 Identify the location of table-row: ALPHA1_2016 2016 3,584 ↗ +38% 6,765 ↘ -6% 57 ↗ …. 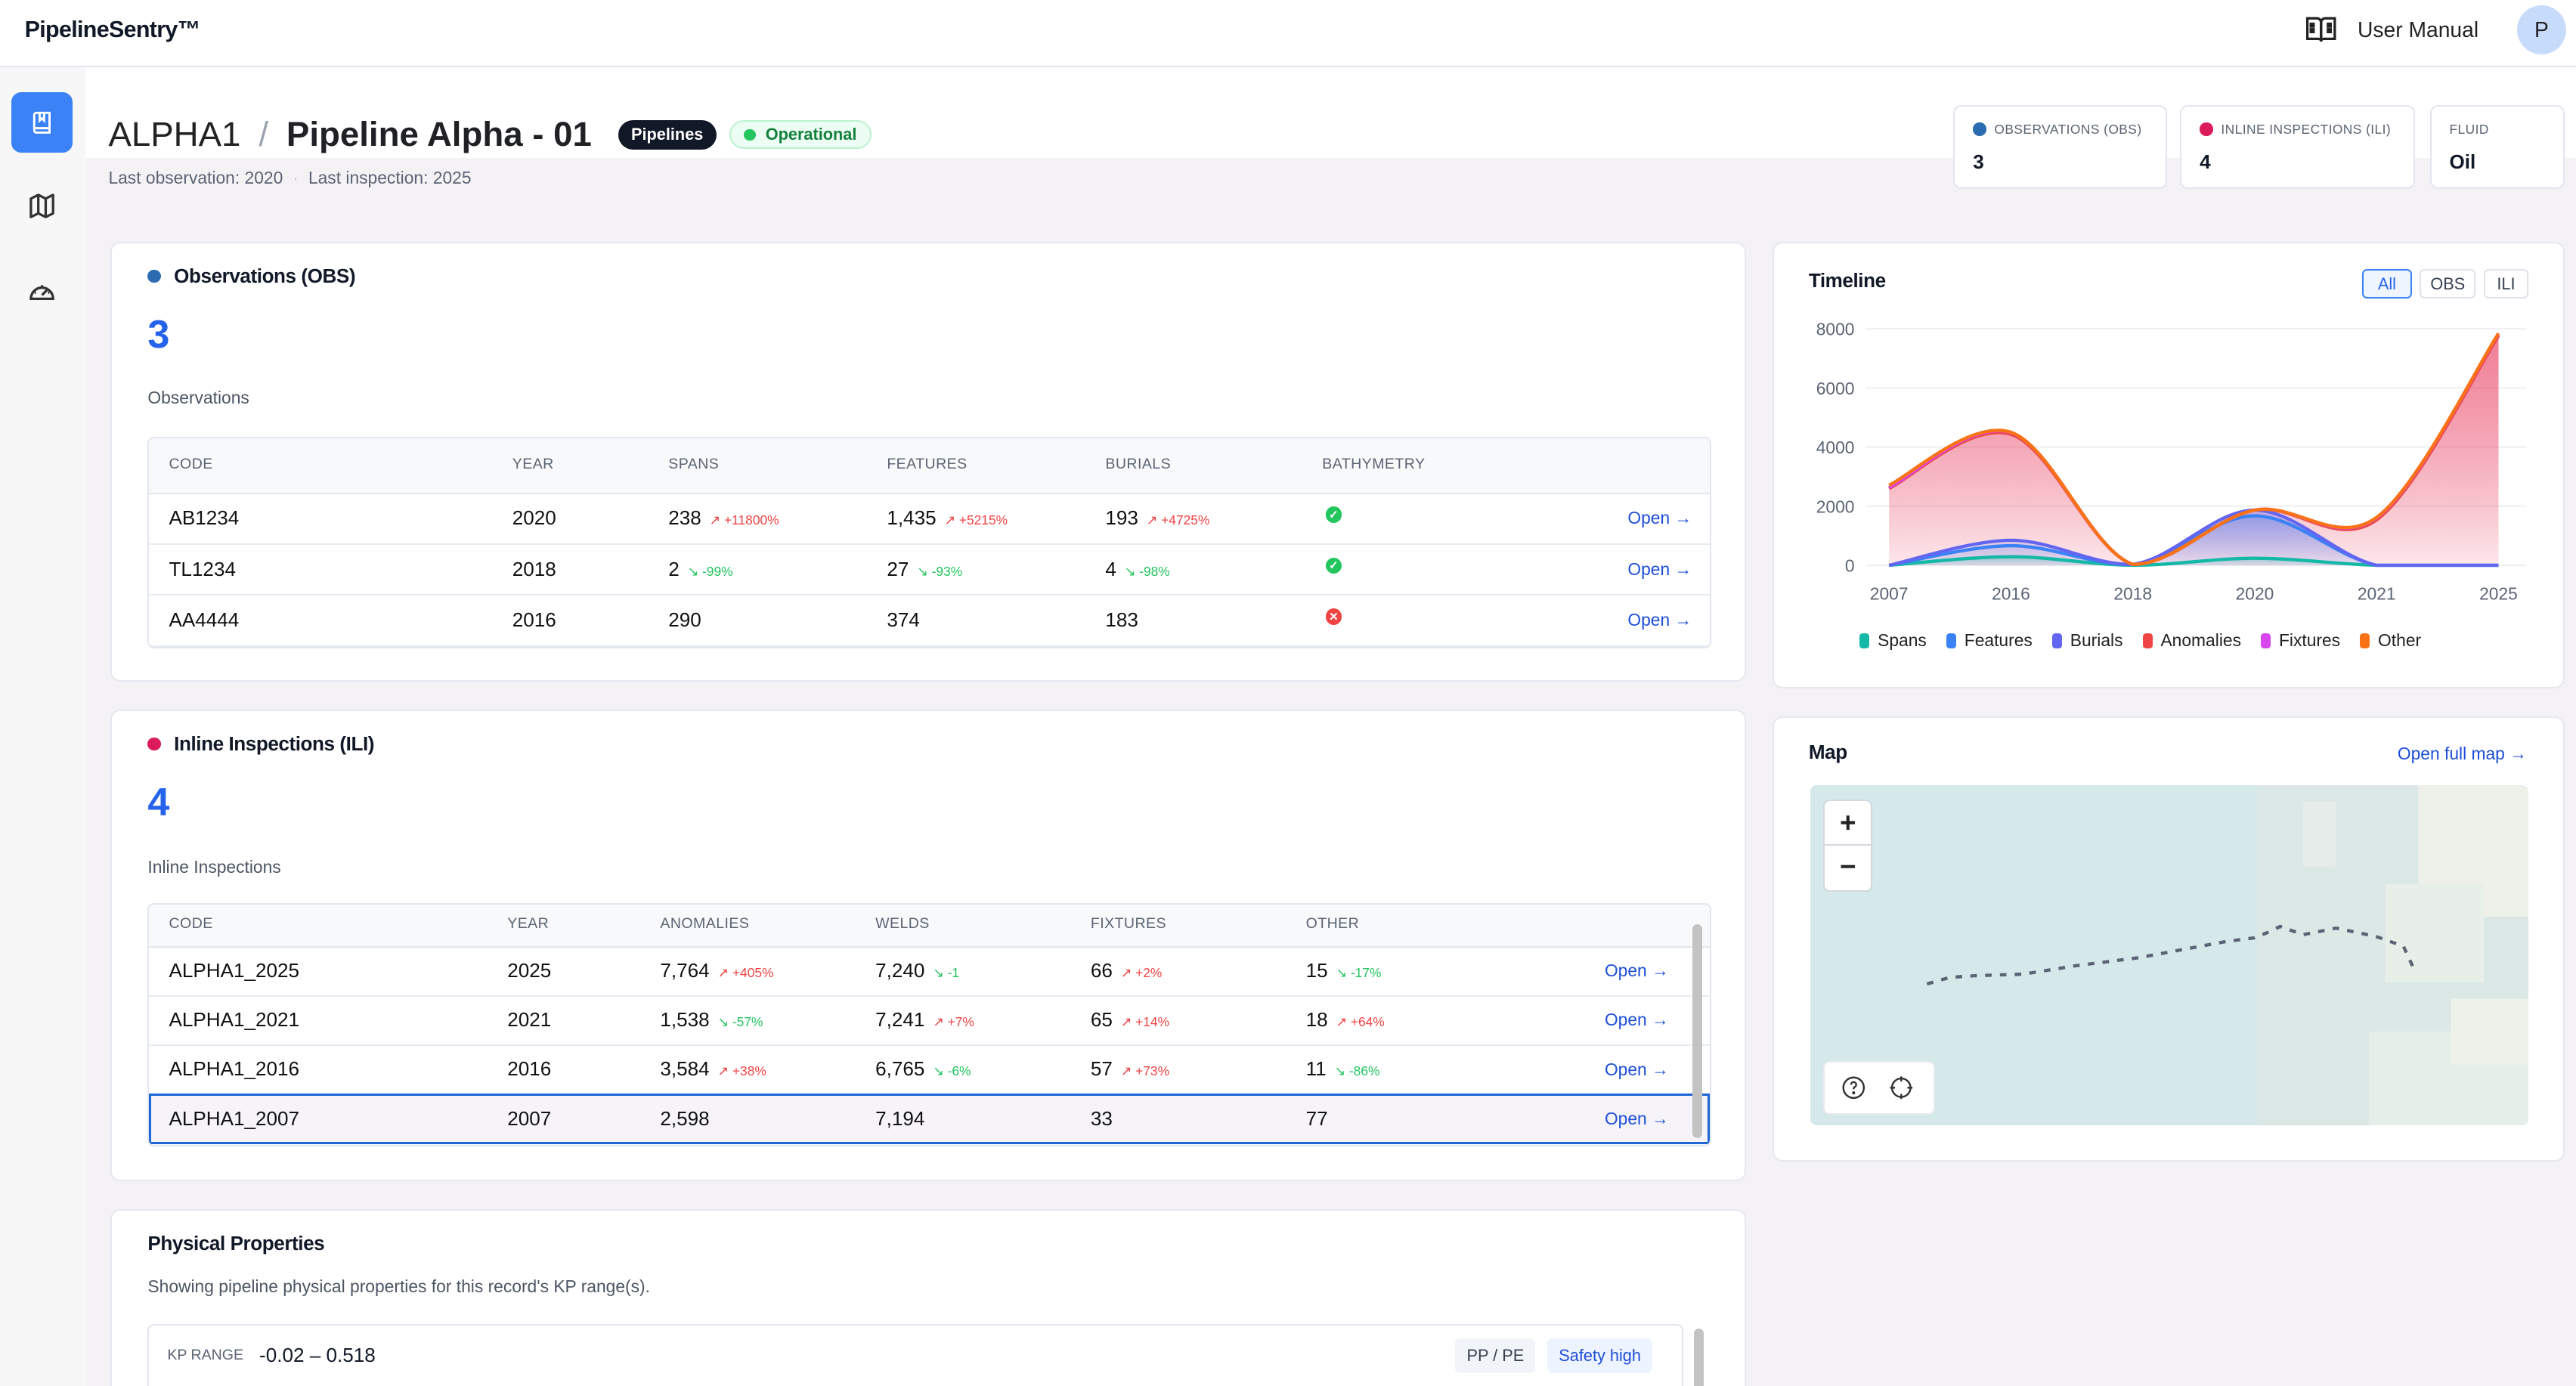
(930, 1070).